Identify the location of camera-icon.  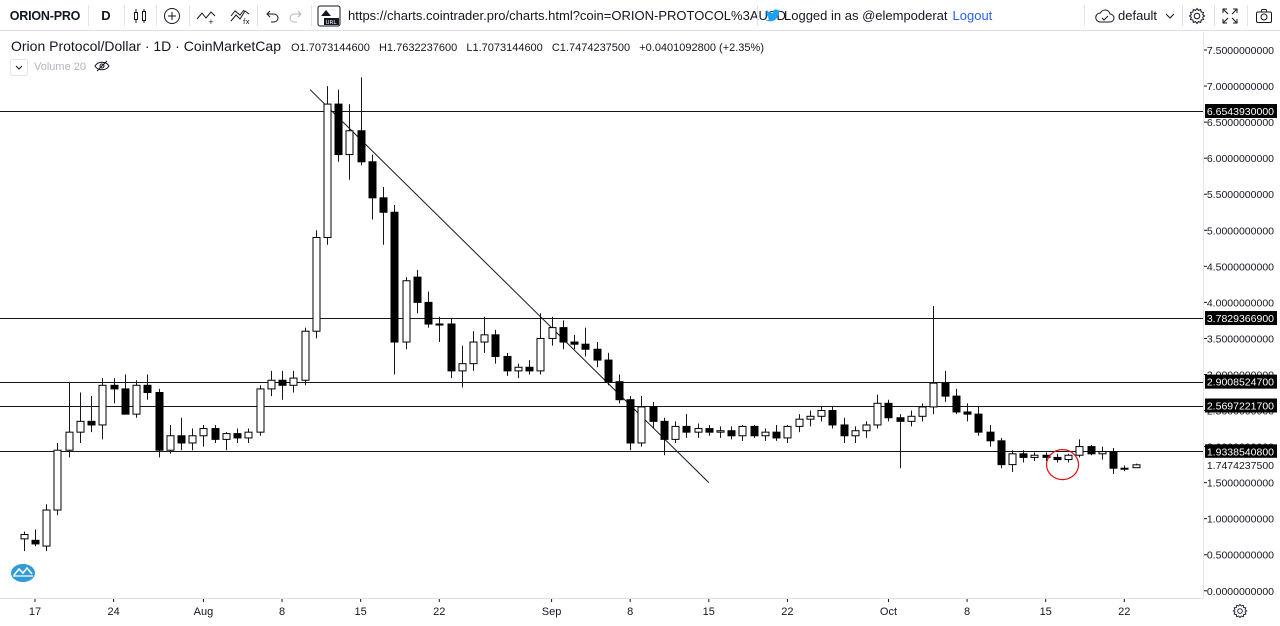
(1264, 15).